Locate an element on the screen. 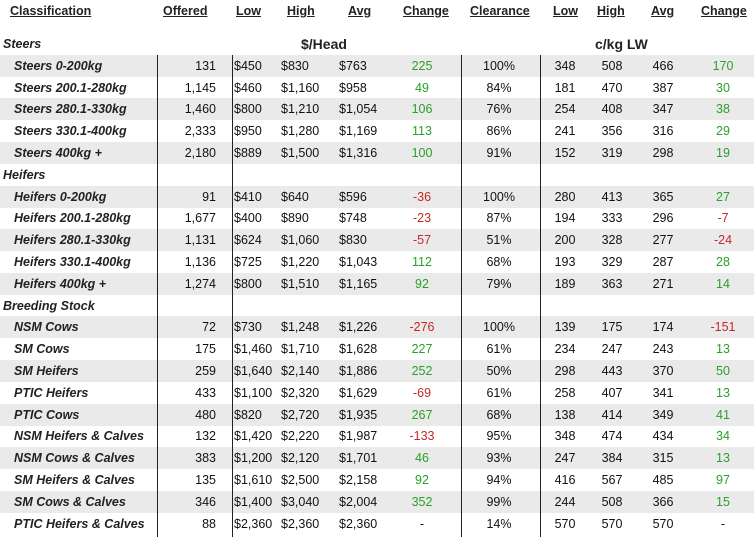  low-ckg-cell: 241 is located at coordinates (565, 131).